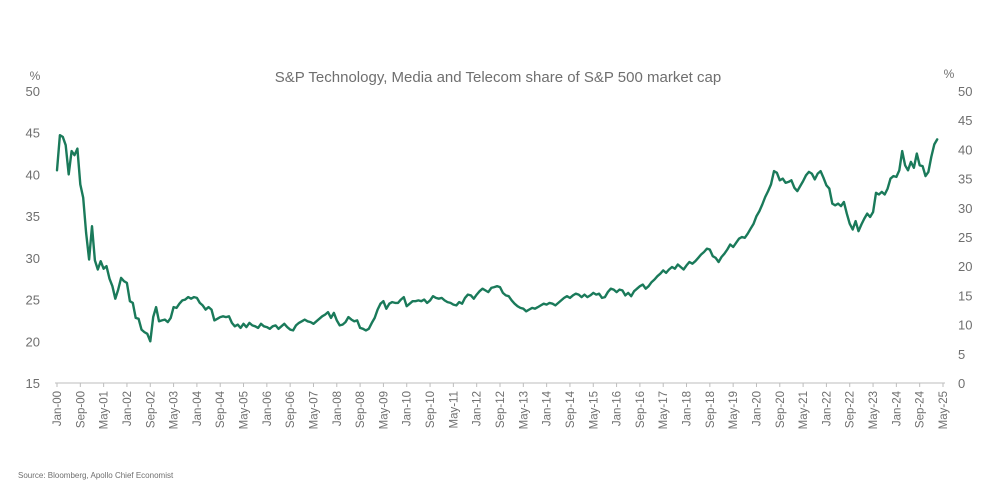 The height and width of the screenshot is (491, 998). What do you see at coordinates (361, 409) in the screenshot?
I see `x-tick-label: Sep-08` at bounding box center [361, 409].